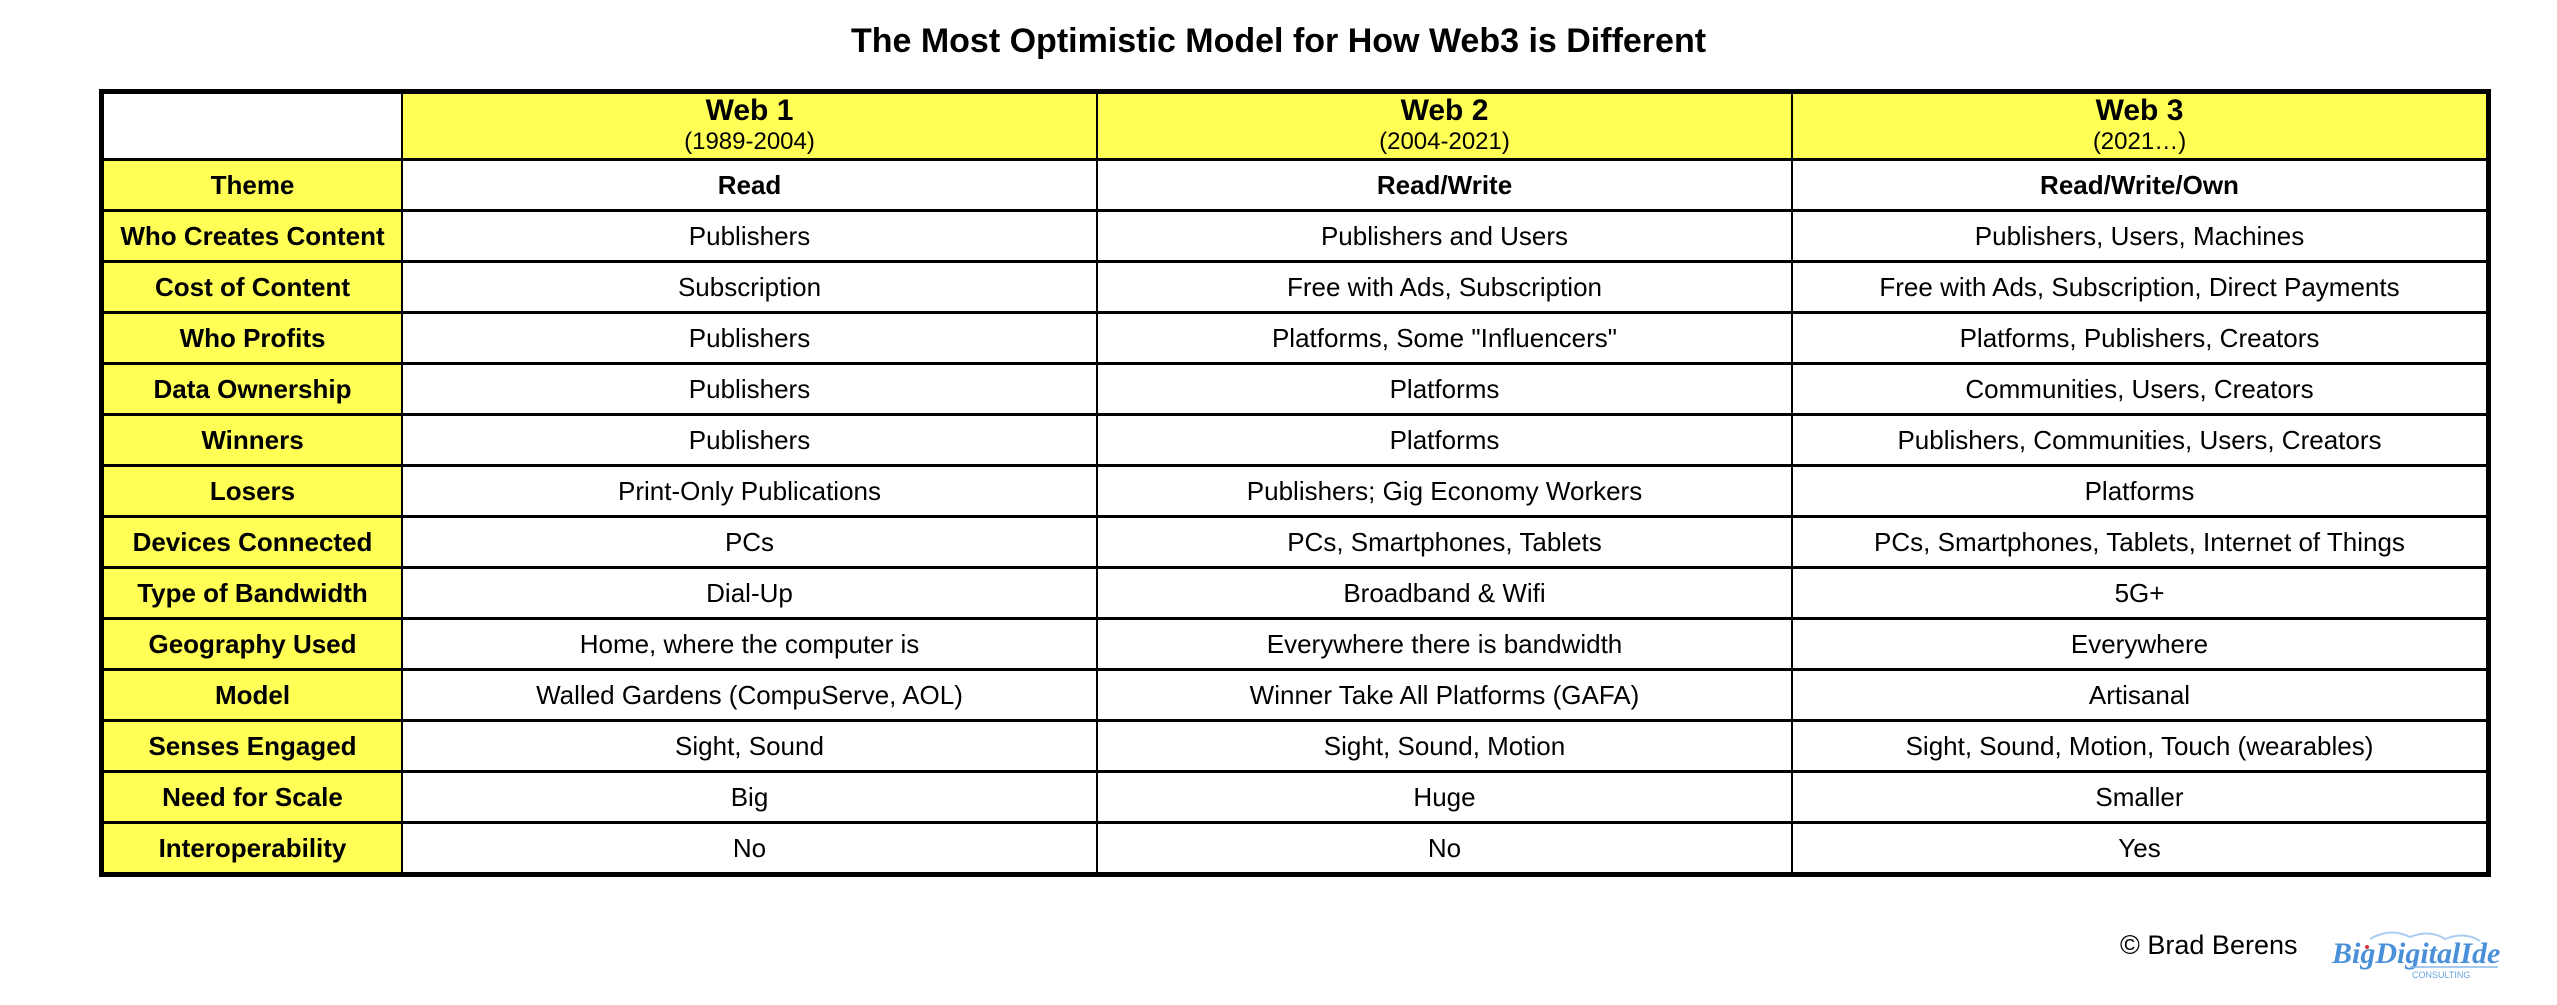  Describe the element at coordinates (251, 236) in the screenshot. I see `row-label: Who Creates Content` at that location.